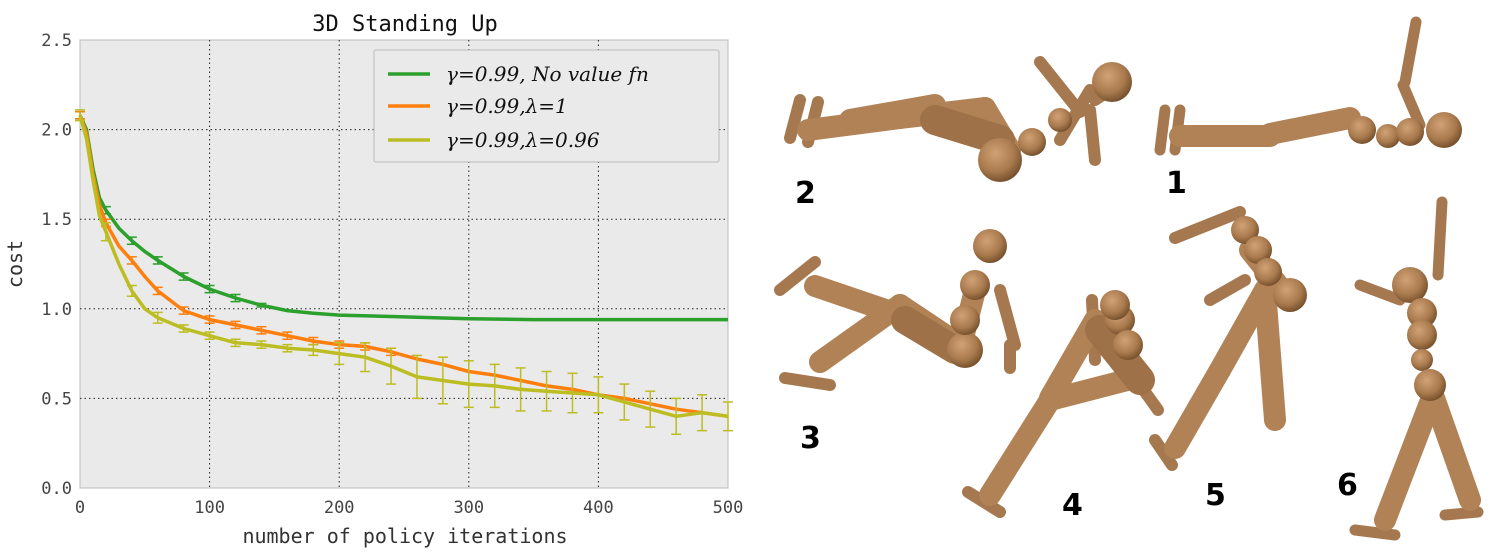 The width and height of the screenshot is (1501, 553). Describe the element at coordinates (507, 106) in the screenshot. I see `legend-label: γ=0.99,λ=1` at that location.